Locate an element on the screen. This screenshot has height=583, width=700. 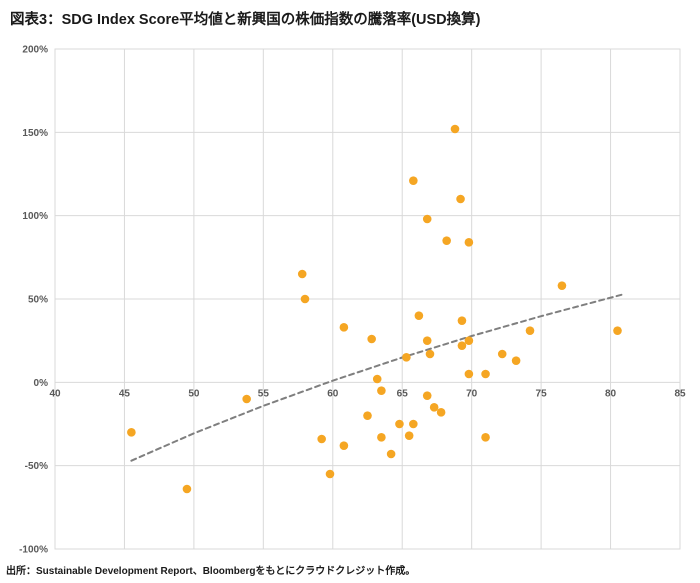
x-axis-tick-label: 65 is located at coordinates (403, 393).